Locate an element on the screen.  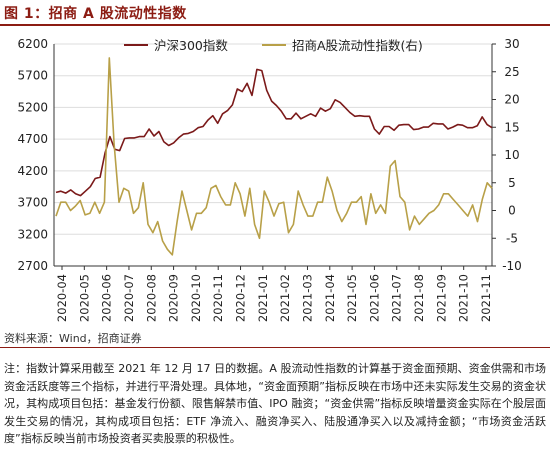
x-tick-label: 2021-03 is located at coordinates (307, 298).